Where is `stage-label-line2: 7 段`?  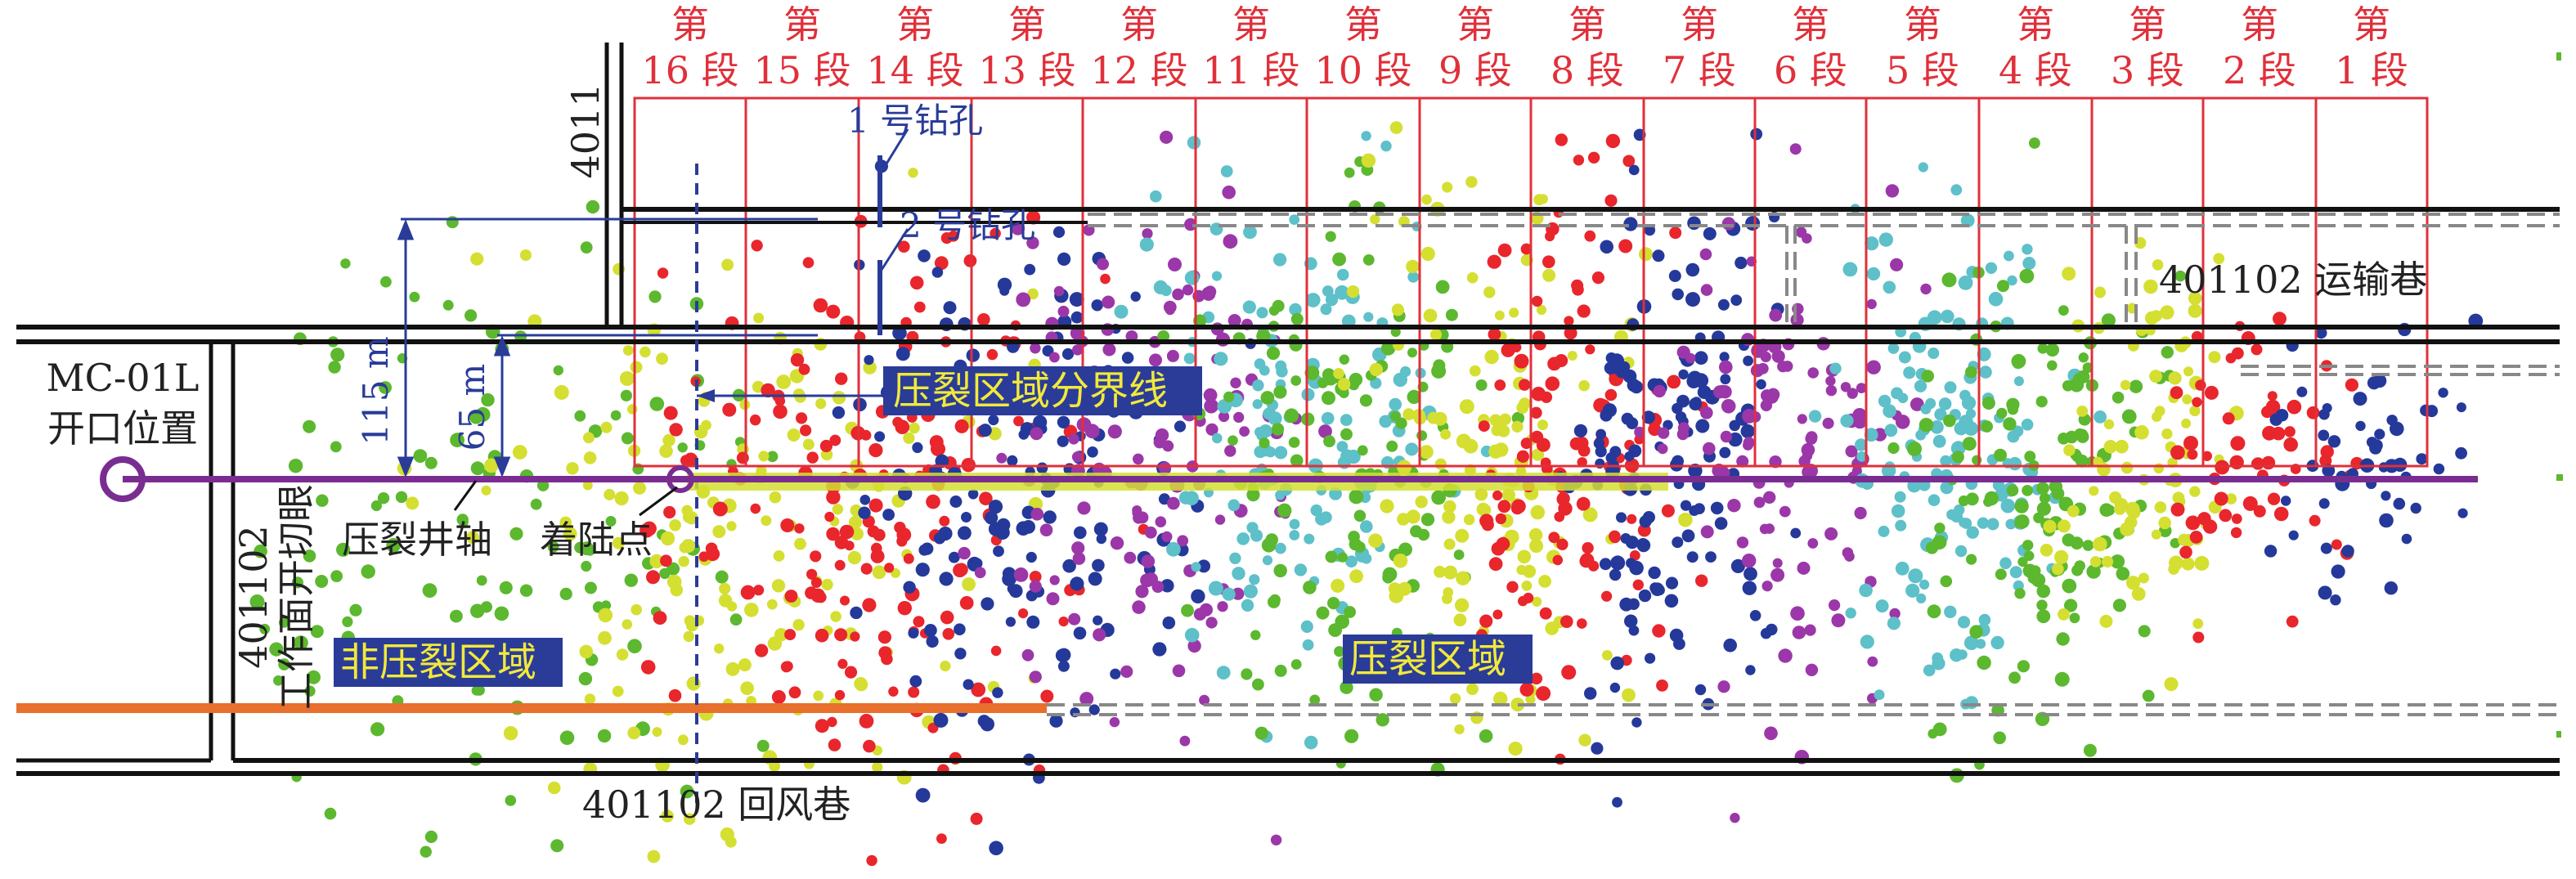 stage-label-line2: 7 段 is located at coordinates (1699, 70).